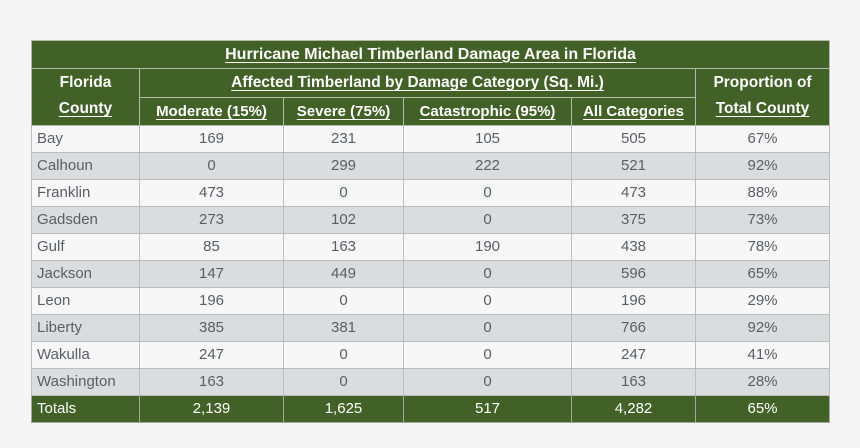 This screenshot has width=860, height=448. I want to click on all-categories-cell: 505, so click(633, 138).